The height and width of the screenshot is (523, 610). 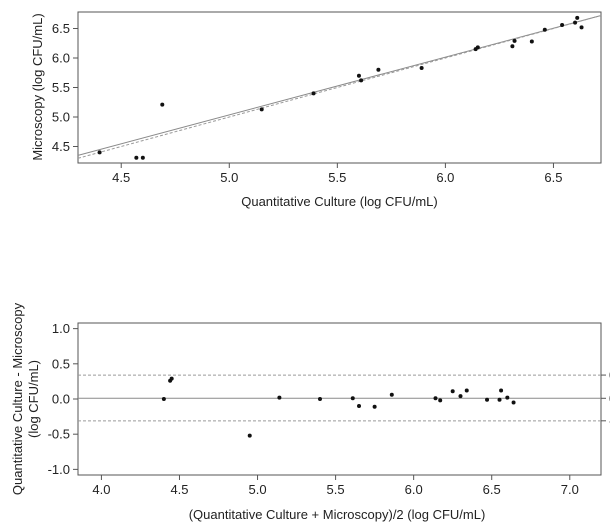 I want to click on y-tick-label: -0.5, so click(x=59, y=434).